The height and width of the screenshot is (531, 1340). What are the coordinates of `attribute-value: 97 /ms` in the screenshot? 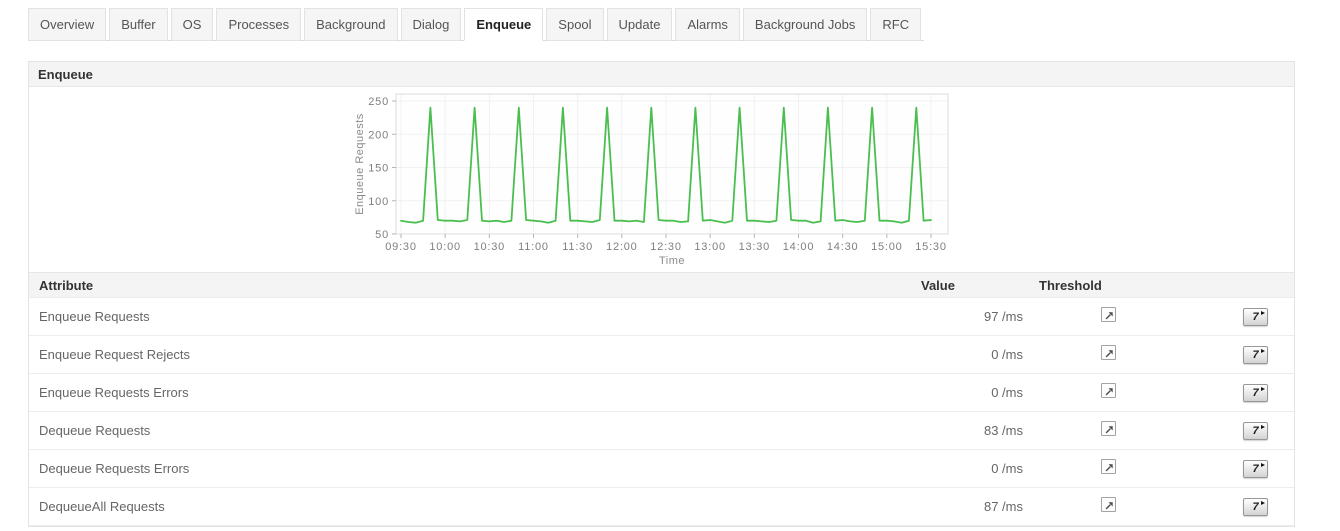 It's located at (1003, 316).